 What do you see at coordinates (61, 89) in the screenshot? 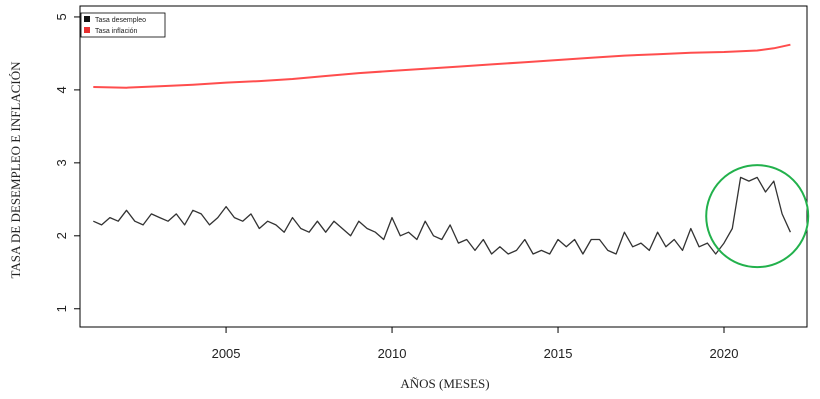
I see `y-tick-label: 4` at bounding box center [61, 89].